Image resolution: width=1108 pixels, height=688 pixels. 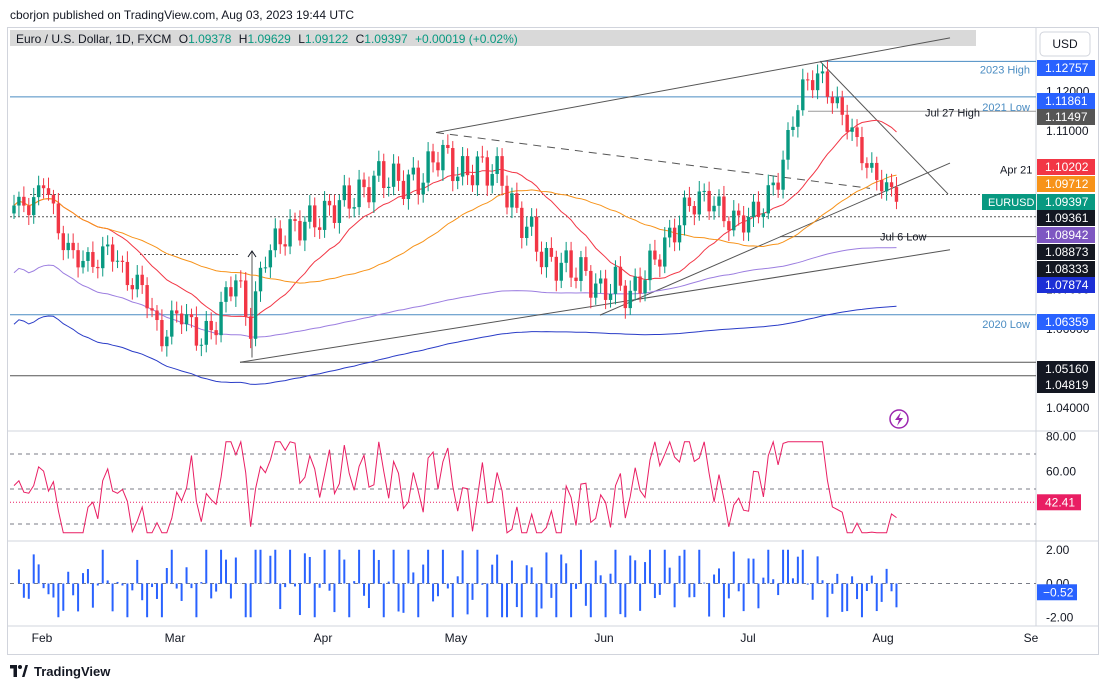 What do you see at coordinates (360, 39) in the screenshot?
I see `legend-close-label: C` at bounding box center [360, 39].